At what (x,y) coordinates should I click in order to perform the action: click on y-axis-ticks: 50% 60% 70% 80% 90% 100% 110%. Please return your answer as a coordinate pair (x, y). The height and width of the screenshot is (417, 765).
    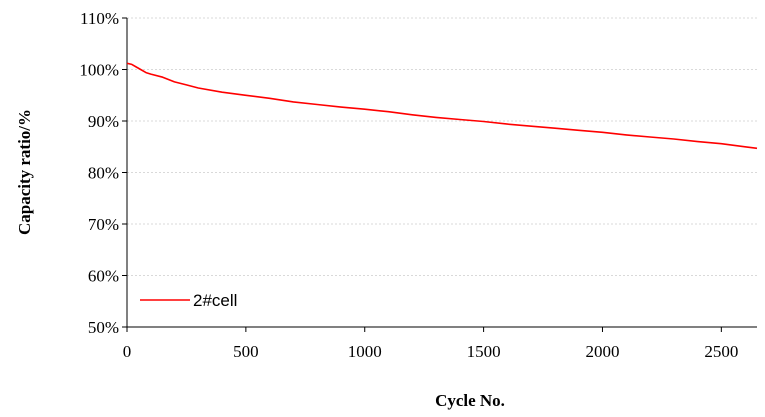
    Looking at the image, I should click on (103, 173).